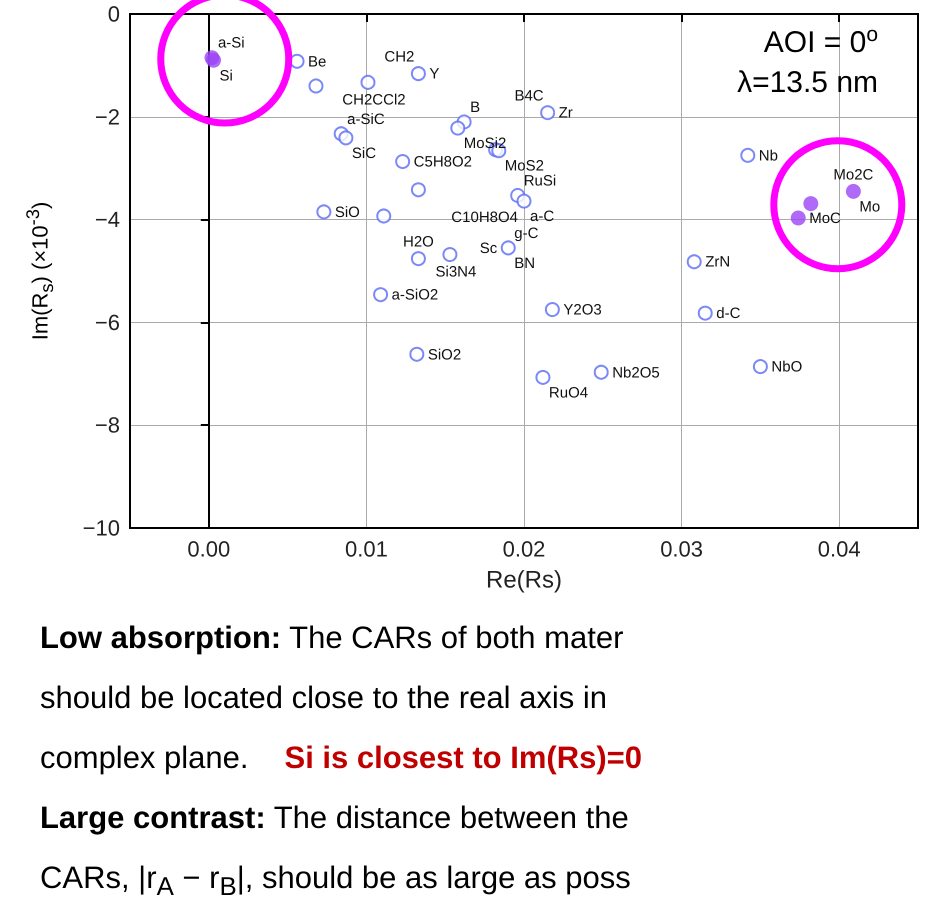  What do you see at coordinates (786, 367) in the screenshot?
I see `annotation: NbO` at bounding box center [786, 367].